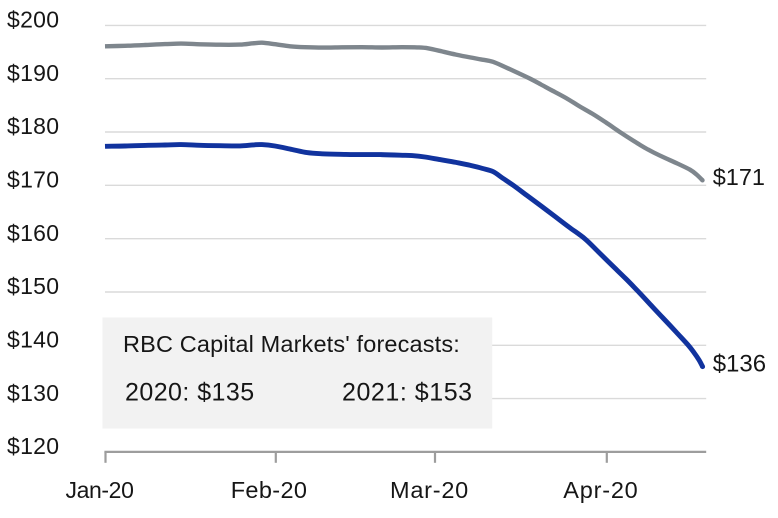 This screenshot has height=518, width=778. I want to click on svg-text: $200, so click(33, 20).